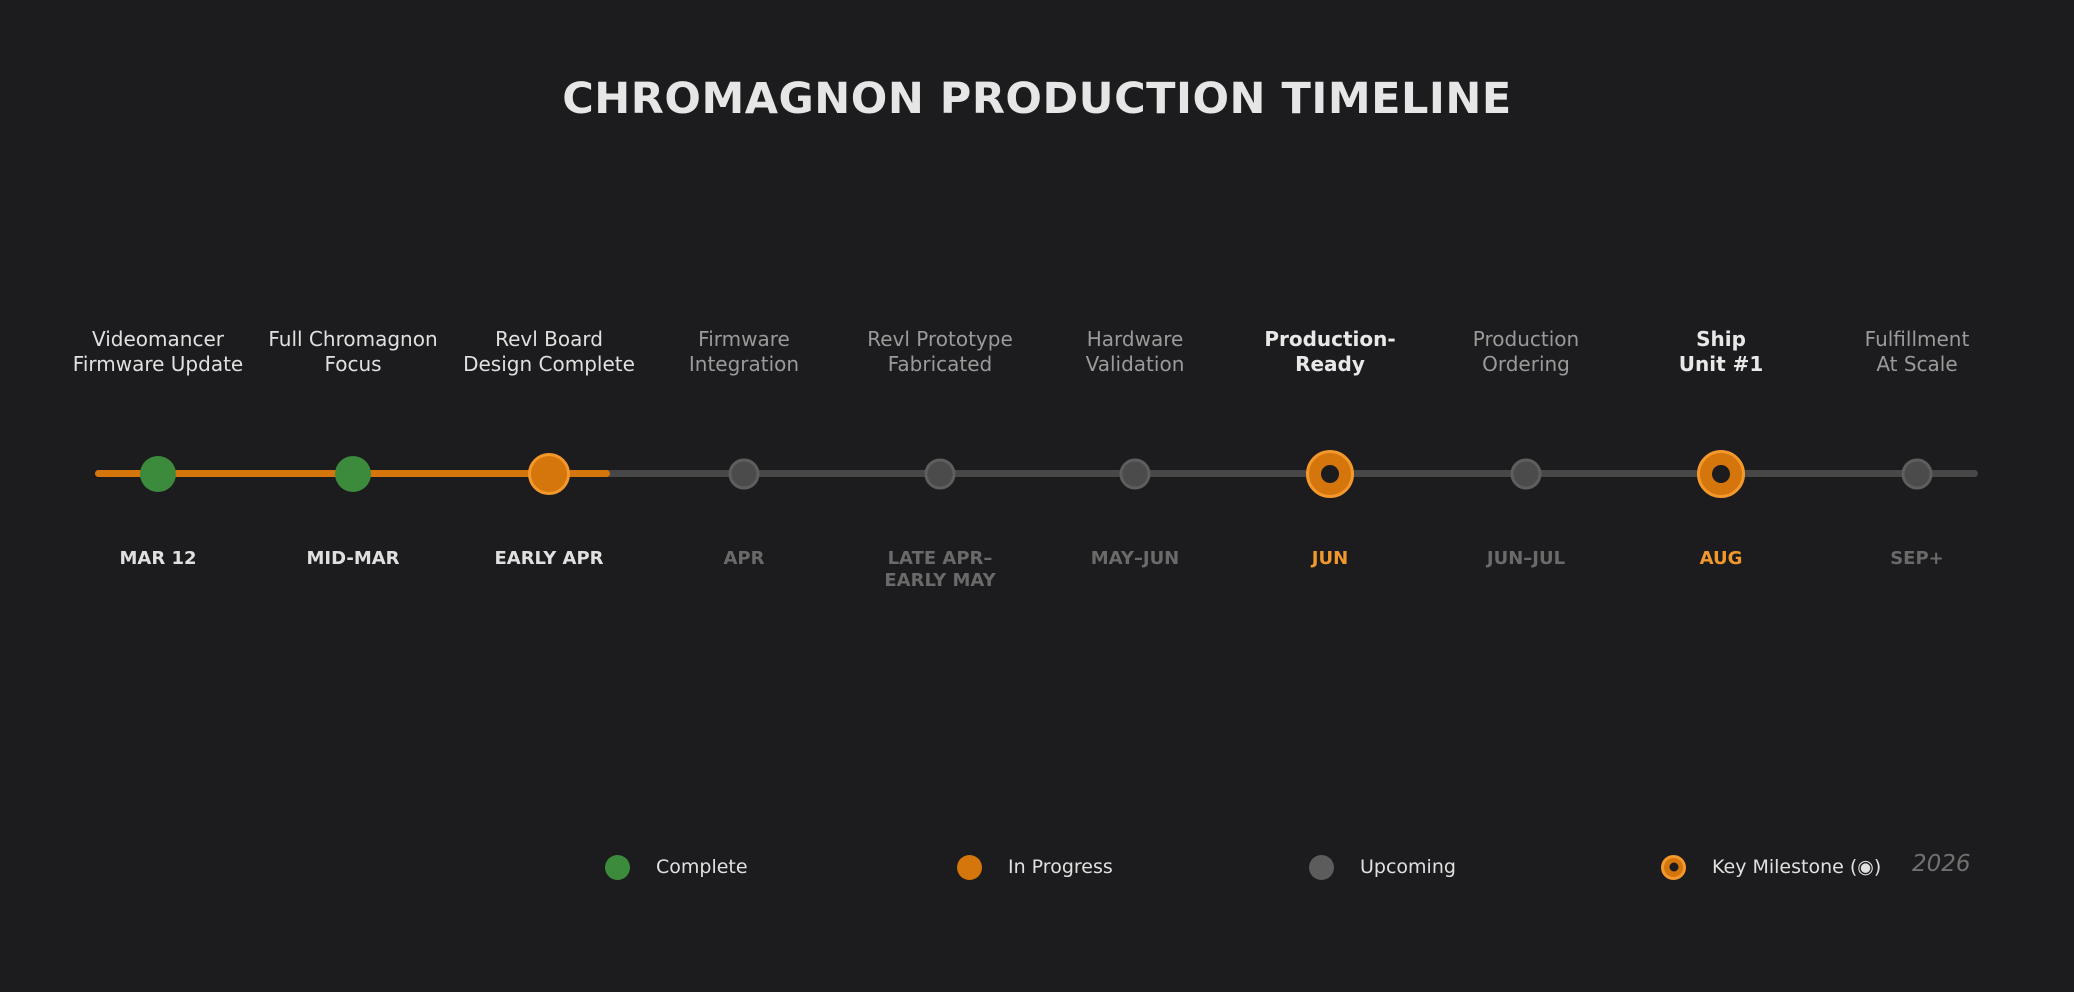  Describe the element at coordinates (549, 558) in the screenshot. I see `stage-date: EARLY APR` at that location.